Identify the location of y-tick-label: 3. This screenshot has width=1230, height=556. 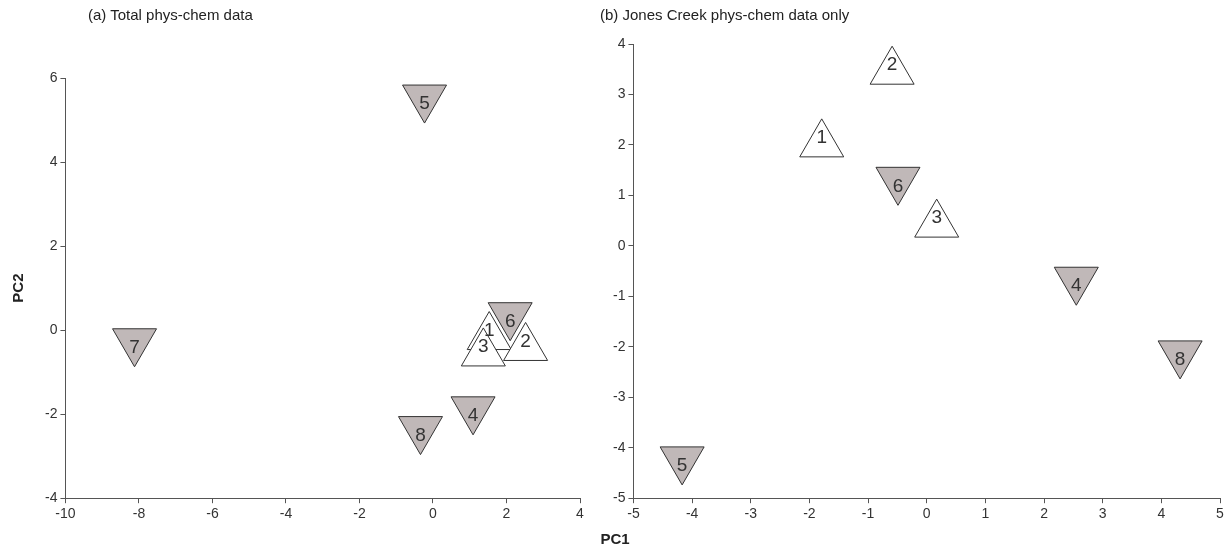
(621, 93).